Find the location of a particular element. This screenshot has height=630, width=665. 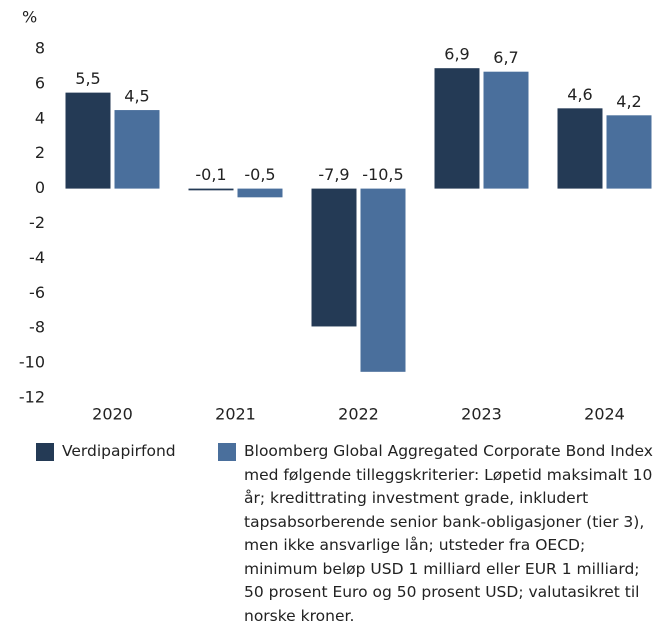

x-tick-label: 2024 is located at coordinates (604, 414).